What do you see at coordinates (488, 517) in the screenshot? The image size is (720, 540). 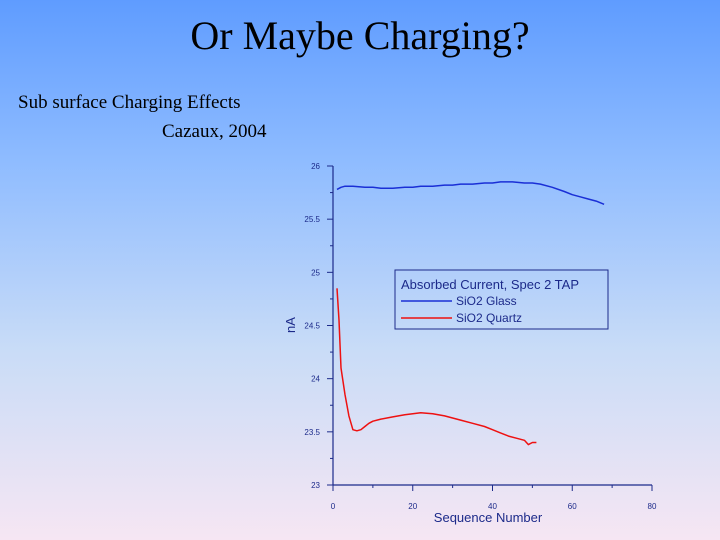 I see `x-axis-label: Sequence Number` at bounding box center [488, 517].